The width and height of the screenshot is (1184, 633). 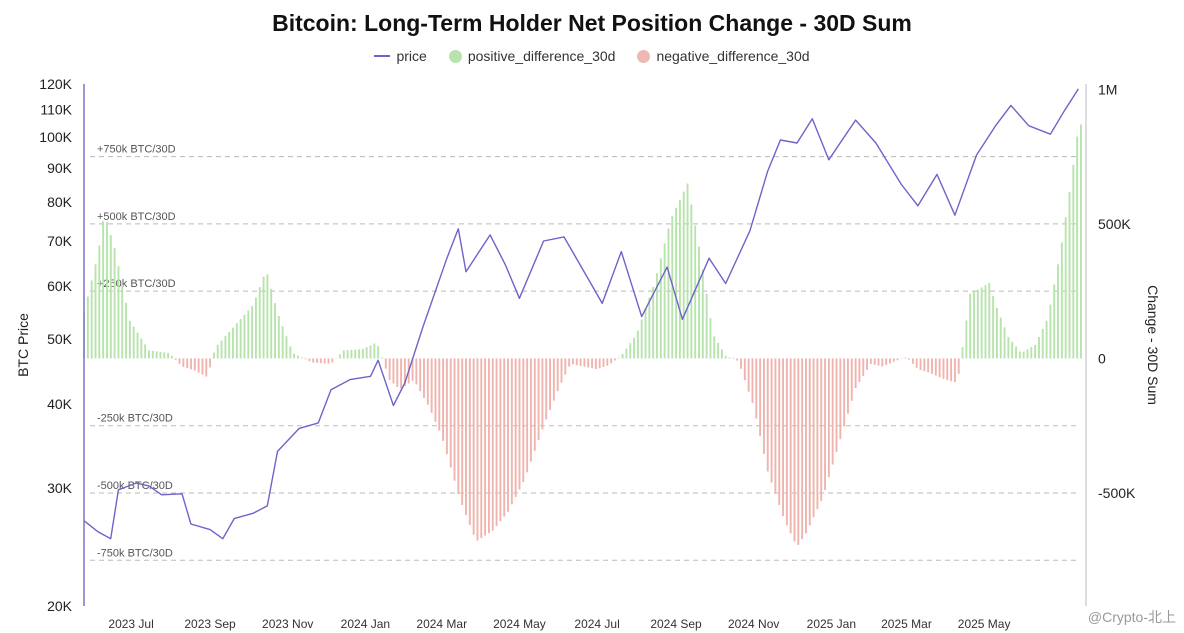 I want to click on left-tick-label: 50K, so click(x=60, y=339).